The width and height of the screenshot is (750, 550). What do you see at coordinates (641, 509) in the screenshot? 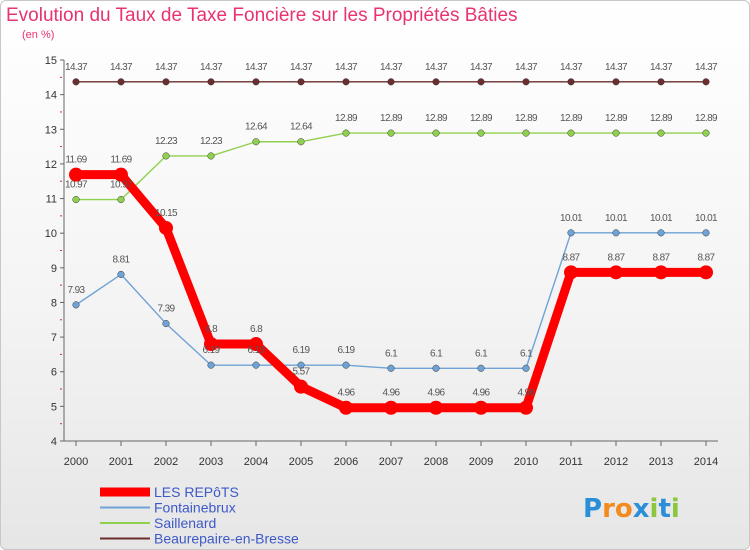
I see `logo-letter: x` at bounding box center [641, 509].